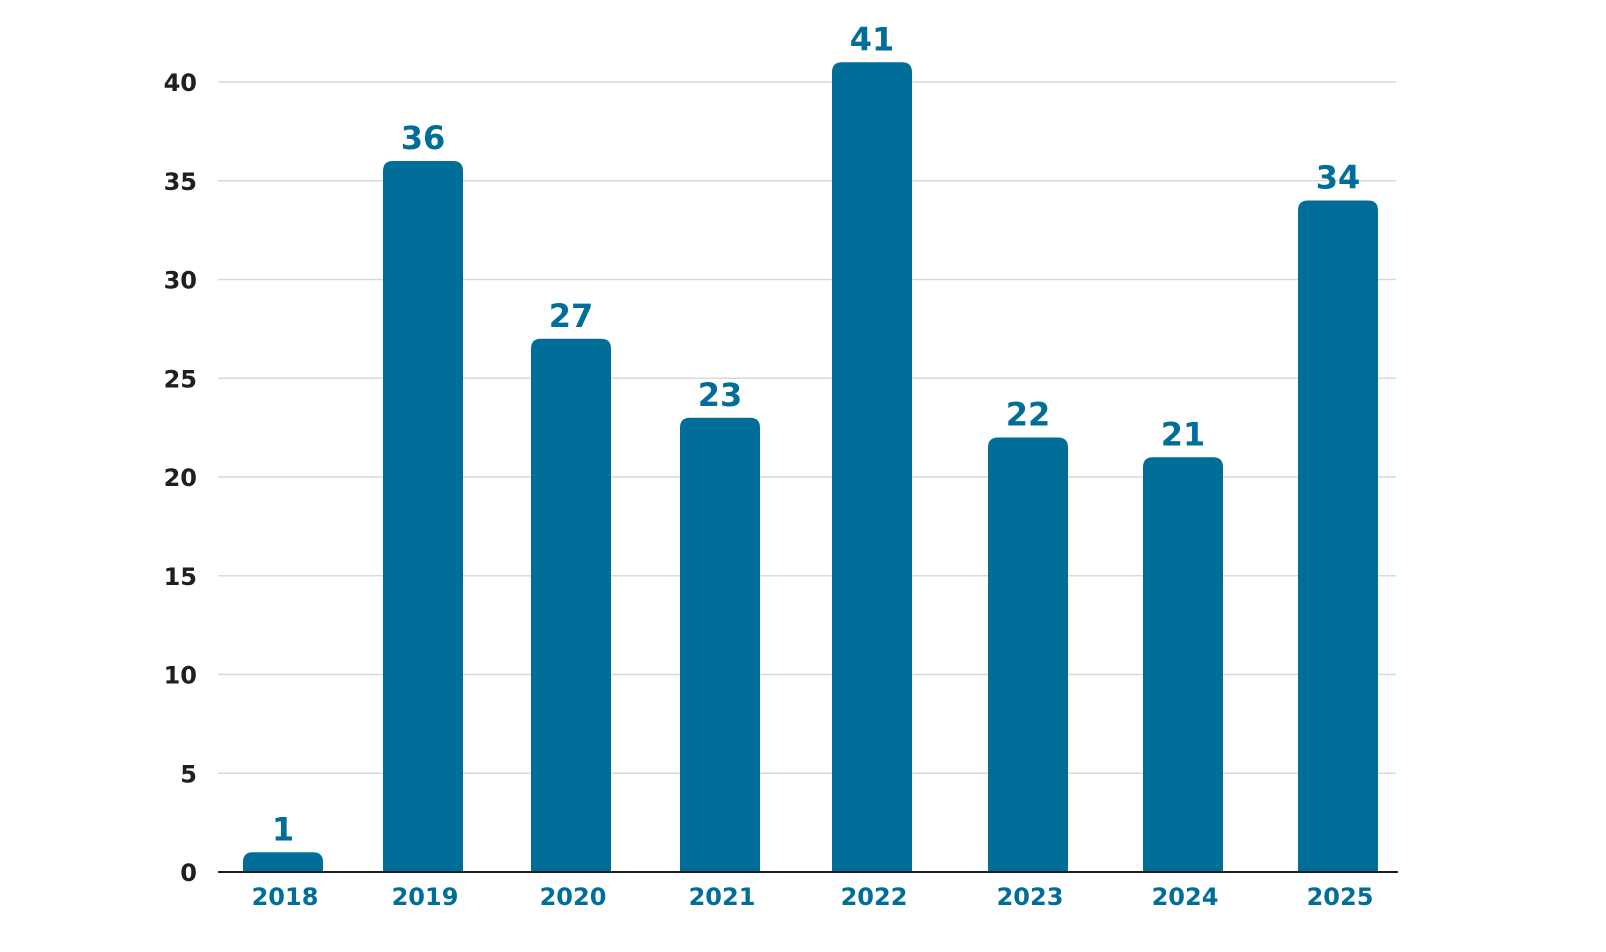 This screenshot has width=1606, height=952. Describe the element at coordinates (283, 862) in the screenshot. I see `bar-2018` at that location.